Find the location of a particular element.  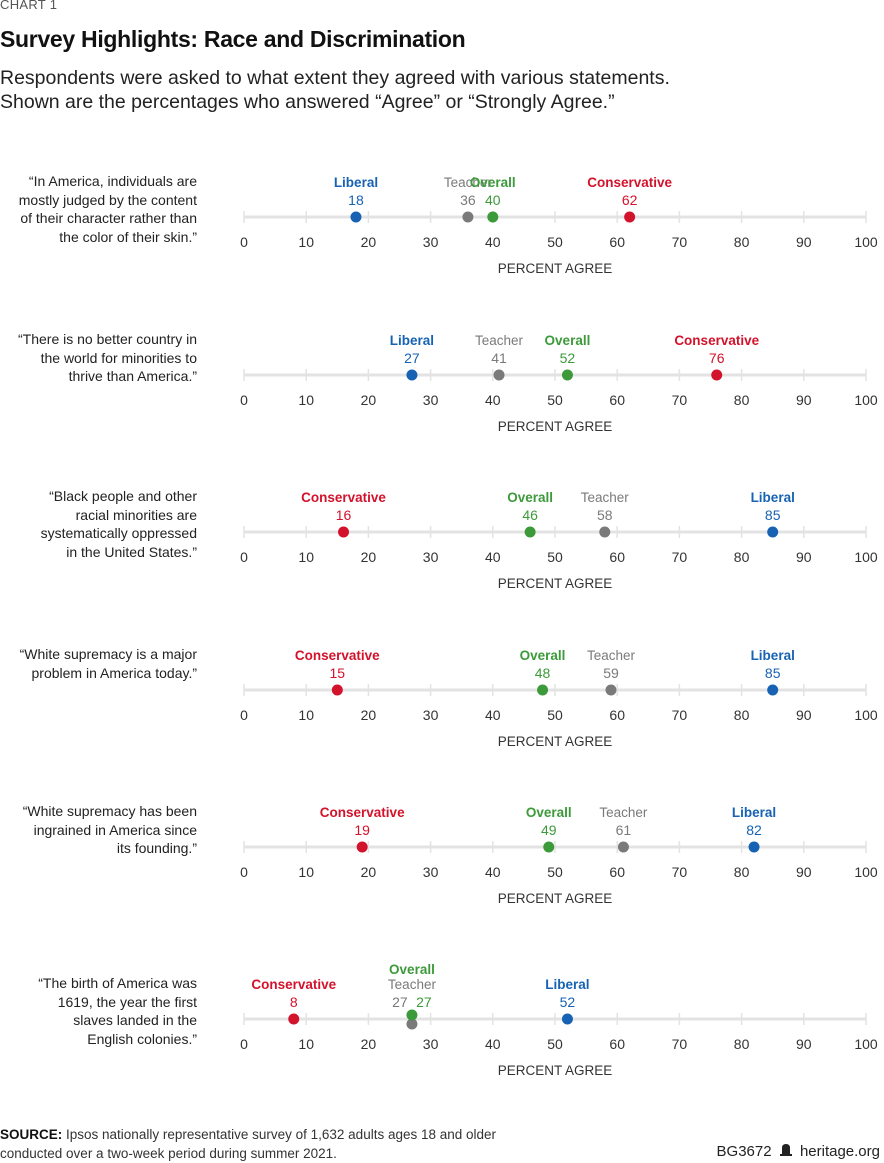

value-label-conservative: 19 is located at coordinates (362, 830).